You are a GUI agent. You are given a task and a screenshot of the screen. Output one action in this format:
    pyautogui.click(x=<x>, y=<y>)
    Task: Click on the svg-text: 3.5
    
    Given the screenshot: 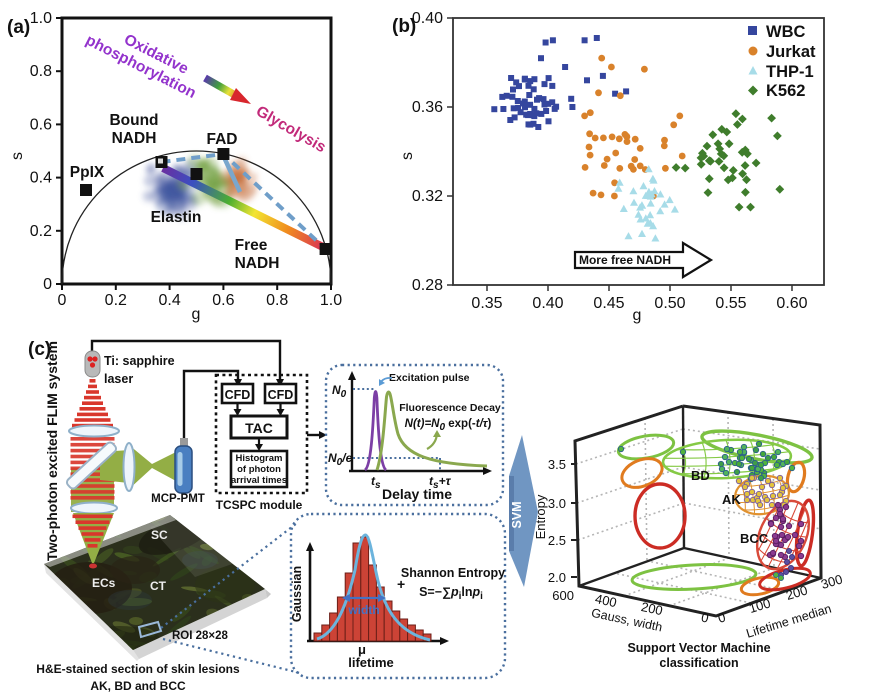 What is the action you would take?
    pyautogui.click(x=557, y=464)
    